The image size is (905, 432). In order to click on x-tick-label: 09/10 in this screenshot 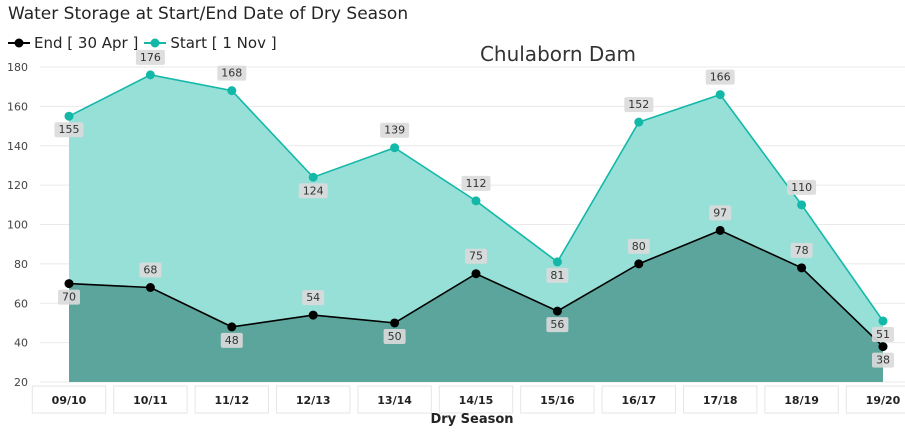, I will do `click(69, 400)`.